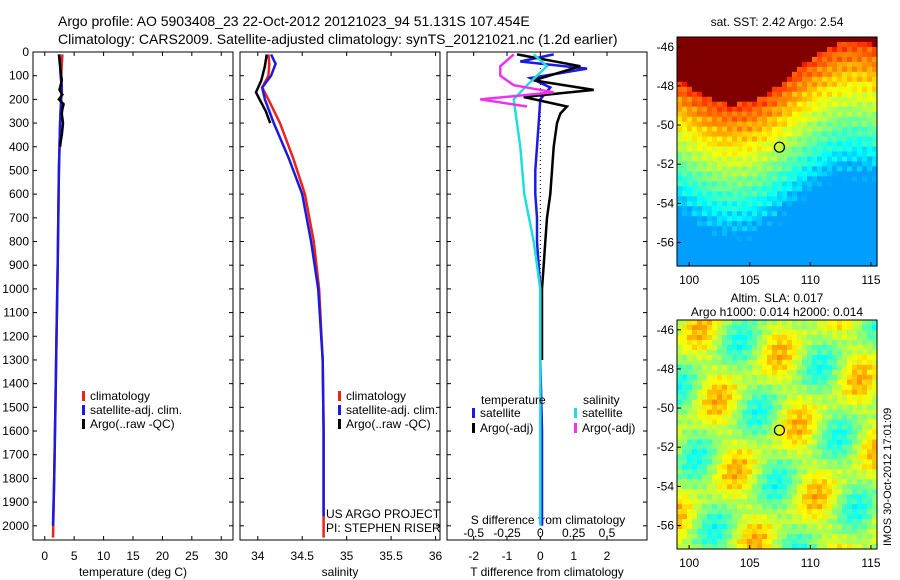 The height and width of the screenshot is (580, 900). What do you see at coordinates (74, 556) in the screenshot?
I see `x-tick-label: 5` at bounding box center [74, 556].